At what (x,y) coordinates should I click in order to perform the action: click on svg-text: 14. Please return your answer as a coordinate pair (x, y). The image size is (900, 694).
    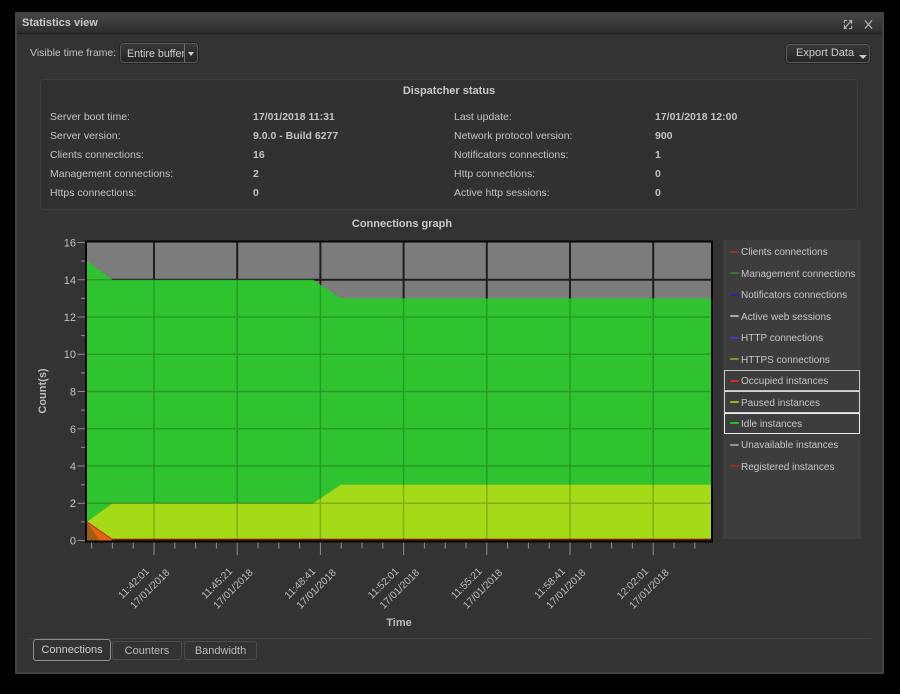
    Looking at the image, I should click on (70, 281).